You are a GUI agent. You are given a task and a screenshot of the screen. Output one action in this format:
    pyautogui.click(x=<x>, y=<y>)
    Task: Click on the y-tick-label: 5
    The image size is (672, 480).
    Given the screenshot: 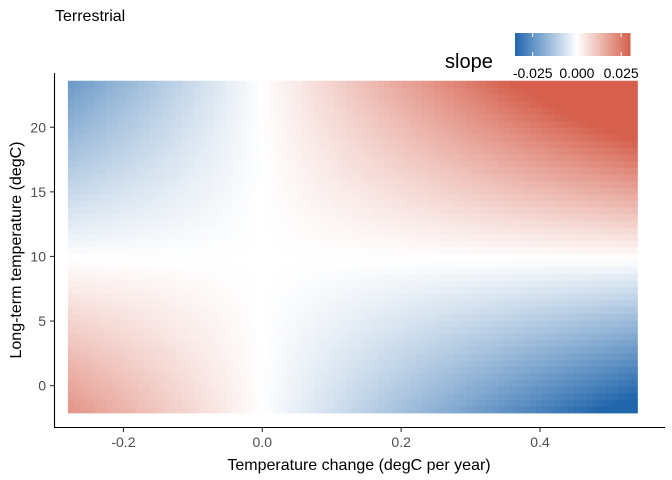 What is the action you would take?
    pyautogui.click(x=42, y=321)
    